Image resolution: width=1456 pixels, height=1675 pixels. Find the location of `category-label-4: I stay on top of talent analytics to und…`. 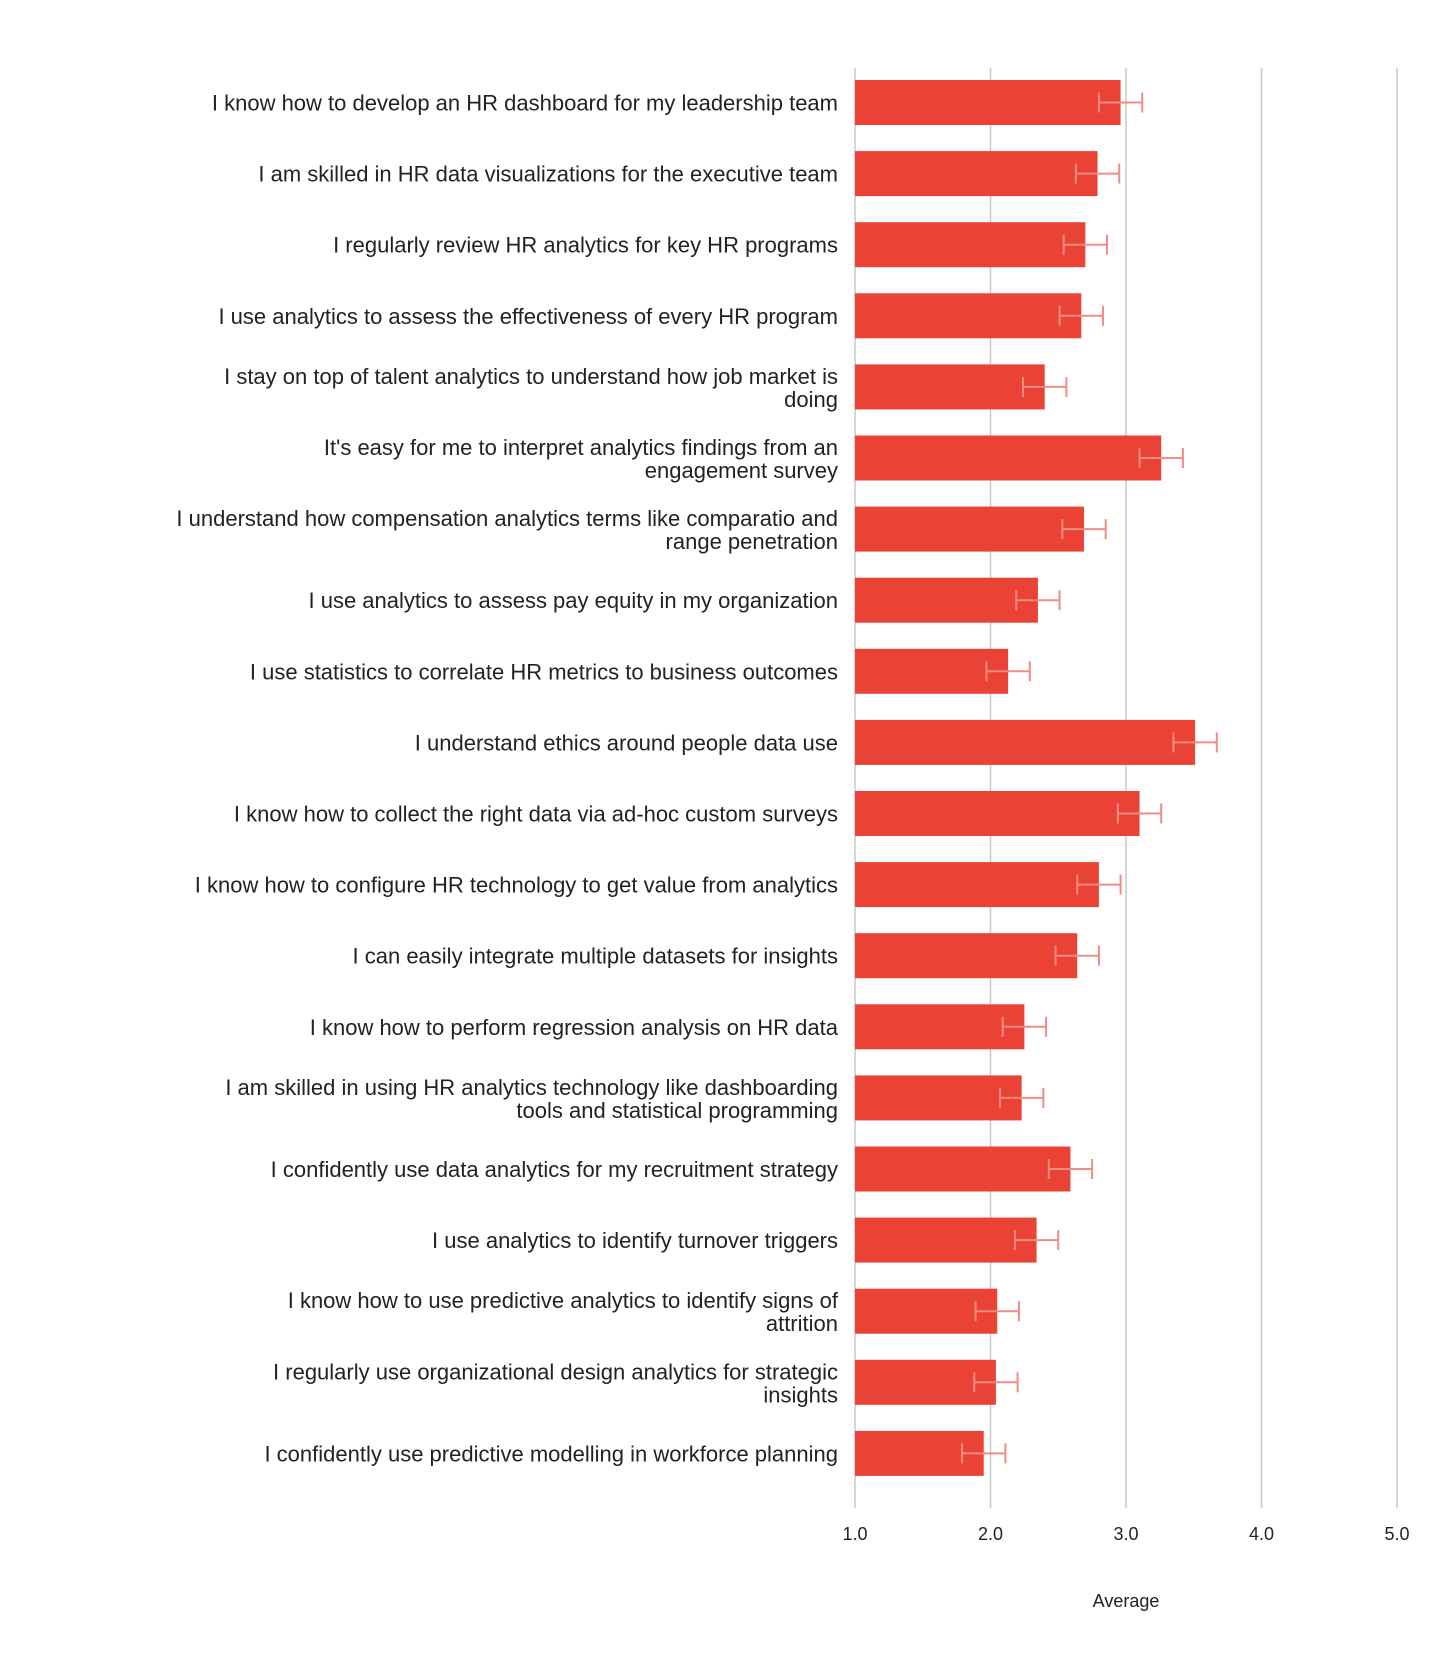

category-label-4: I stay on top of talent analytics to und… is located at coordinates (531, 388).